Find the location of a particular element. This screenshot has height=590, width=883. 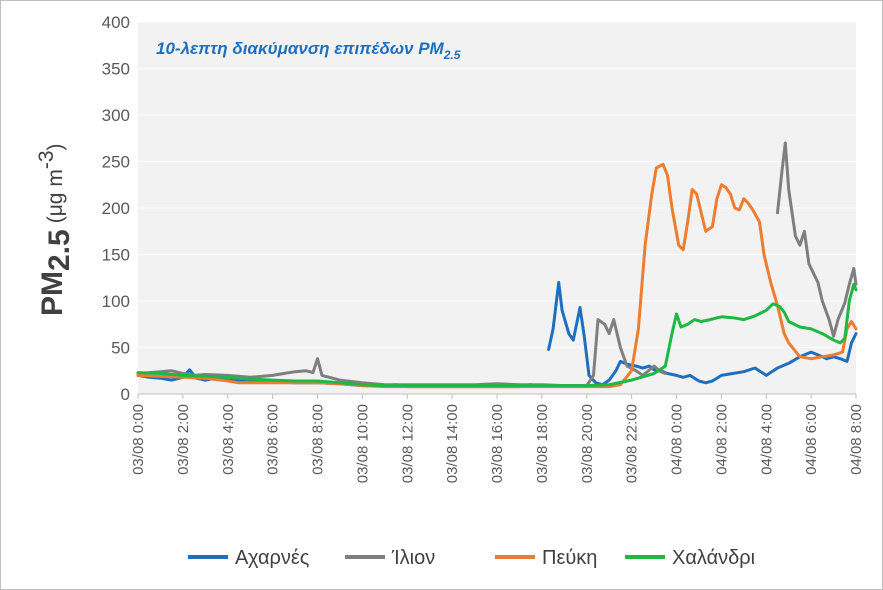

y-tick-label: 50 is located at coordinates (120, 348).